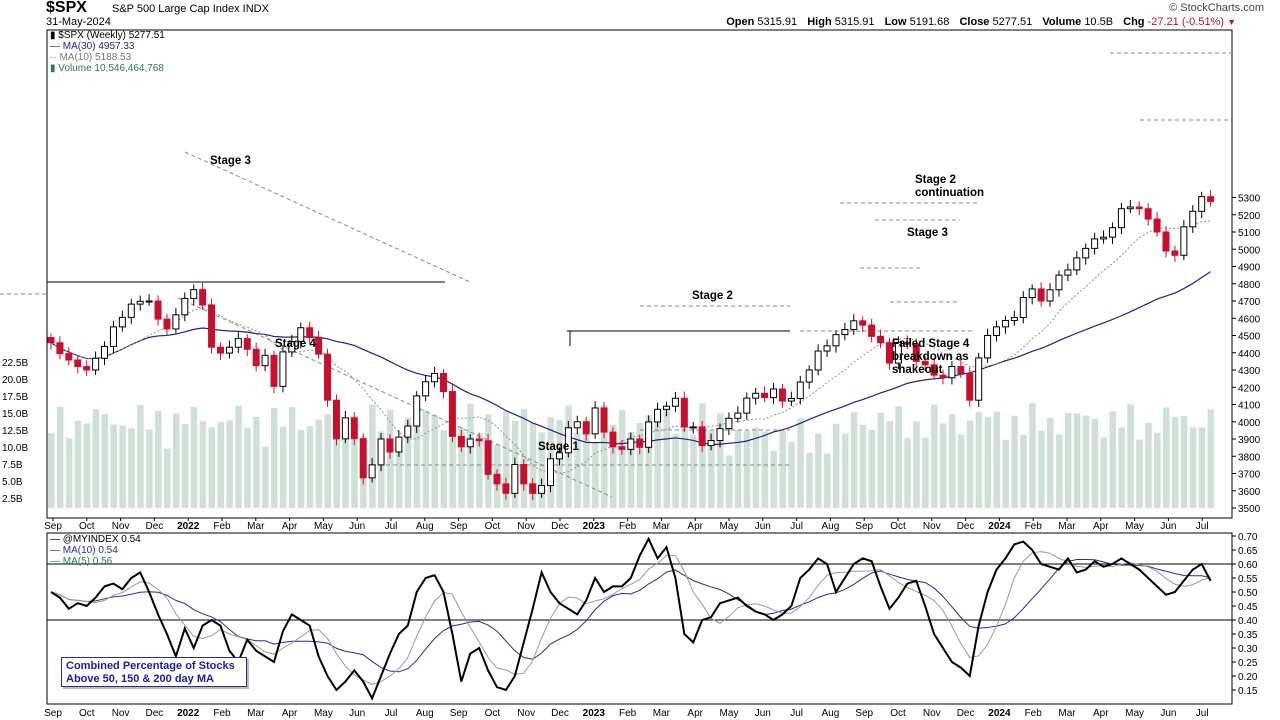  I want to click on indicator-tick-label: 0.60, so click(1248, 565).